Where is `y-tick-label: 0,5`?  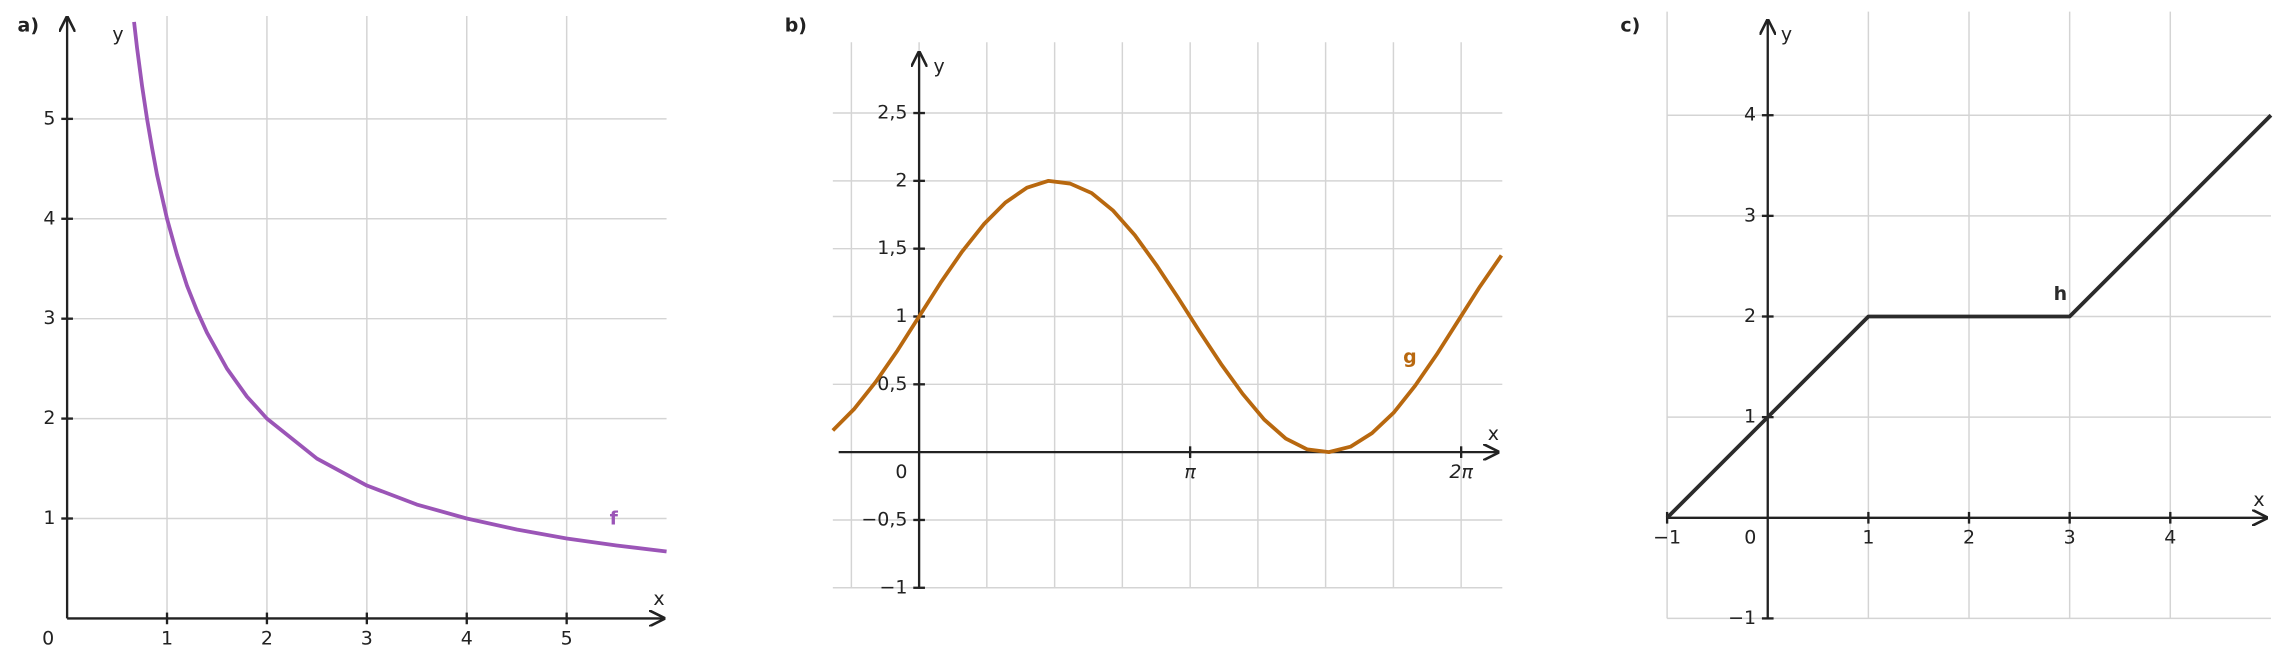
y-tick-label: 0,5 is located at coordinates (892, 384).